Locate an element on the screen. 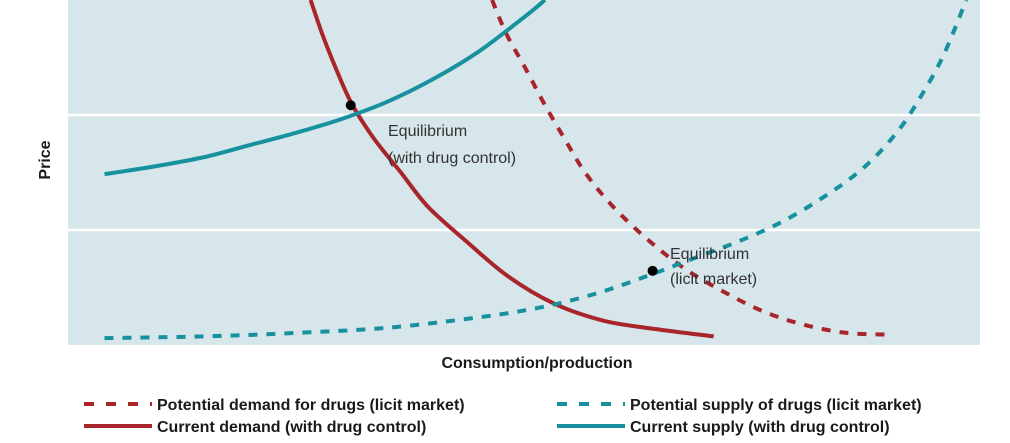 The height and width of the screenshot is (443, 1010). y-axis-title: Price is located at coordinates (45, 159).